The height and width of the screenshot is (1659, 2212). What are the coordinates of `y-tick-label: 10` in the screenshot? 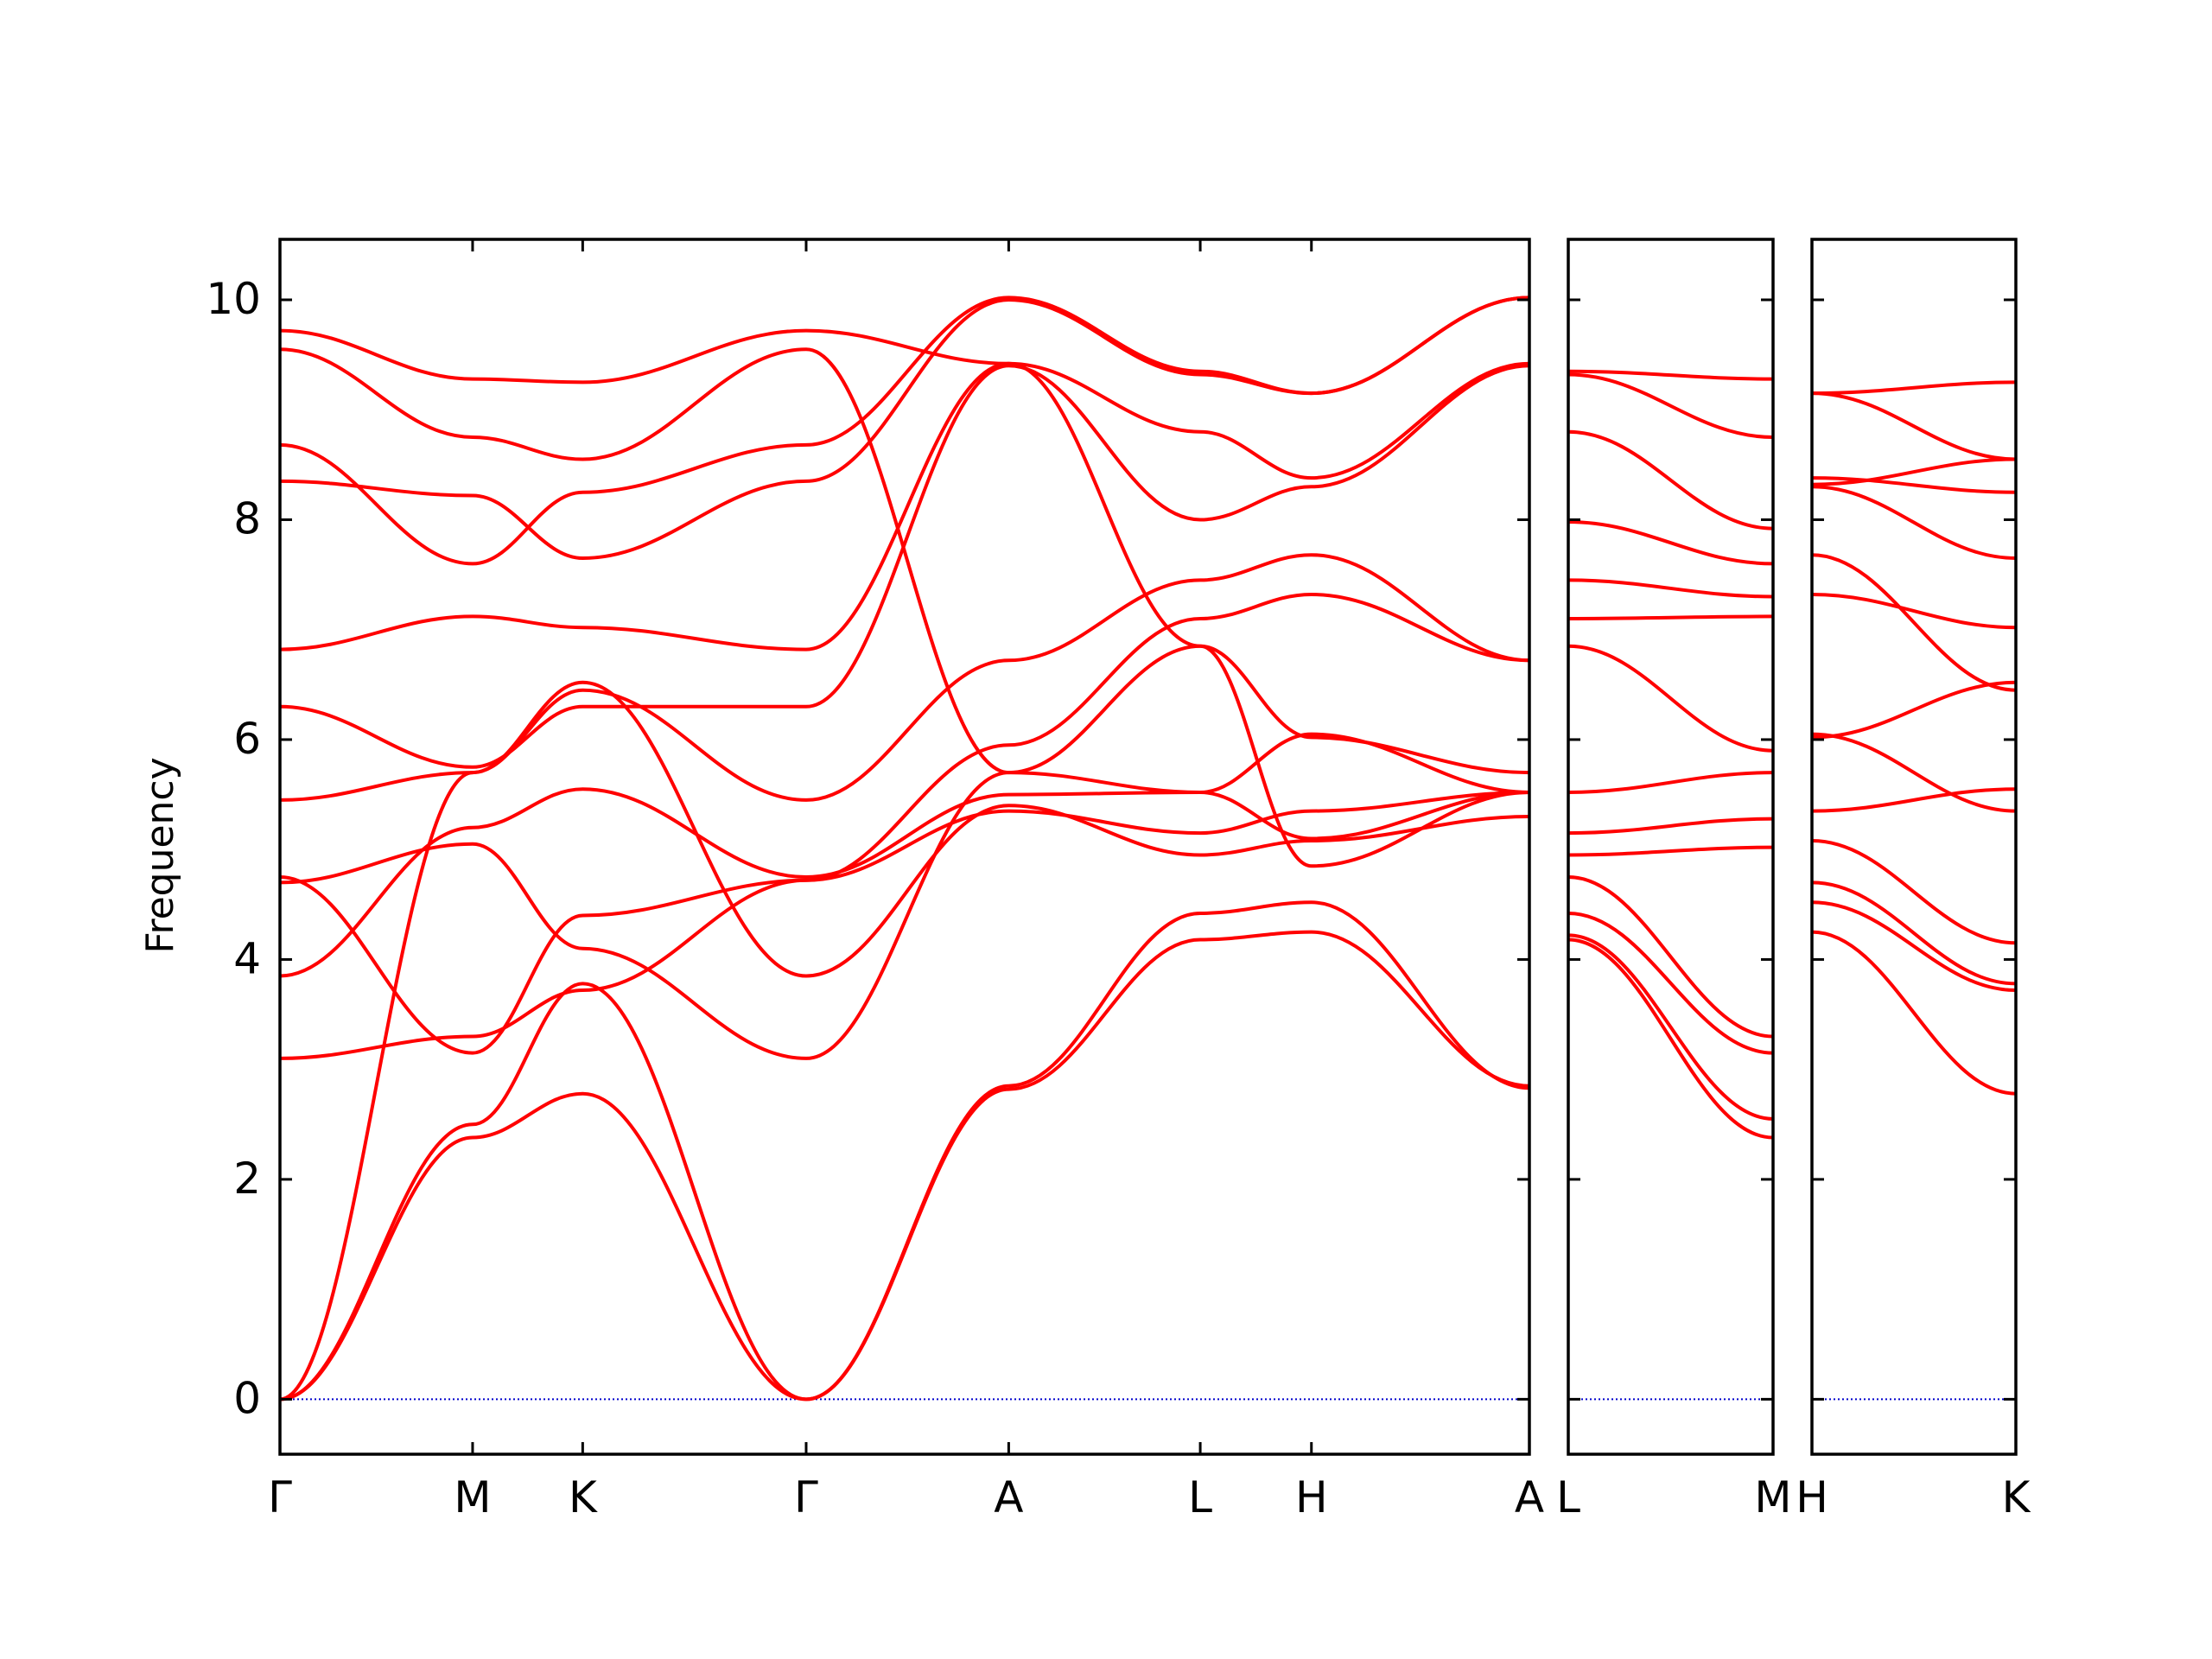 It's located at (233, 299).